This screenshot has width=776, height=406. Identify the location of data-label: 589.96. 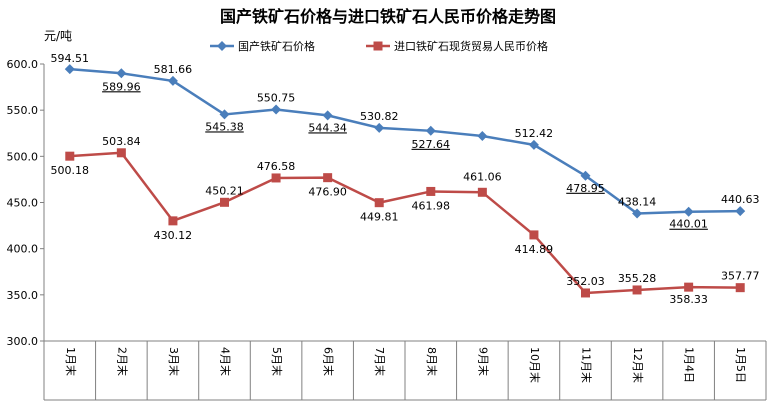
(121, 86).